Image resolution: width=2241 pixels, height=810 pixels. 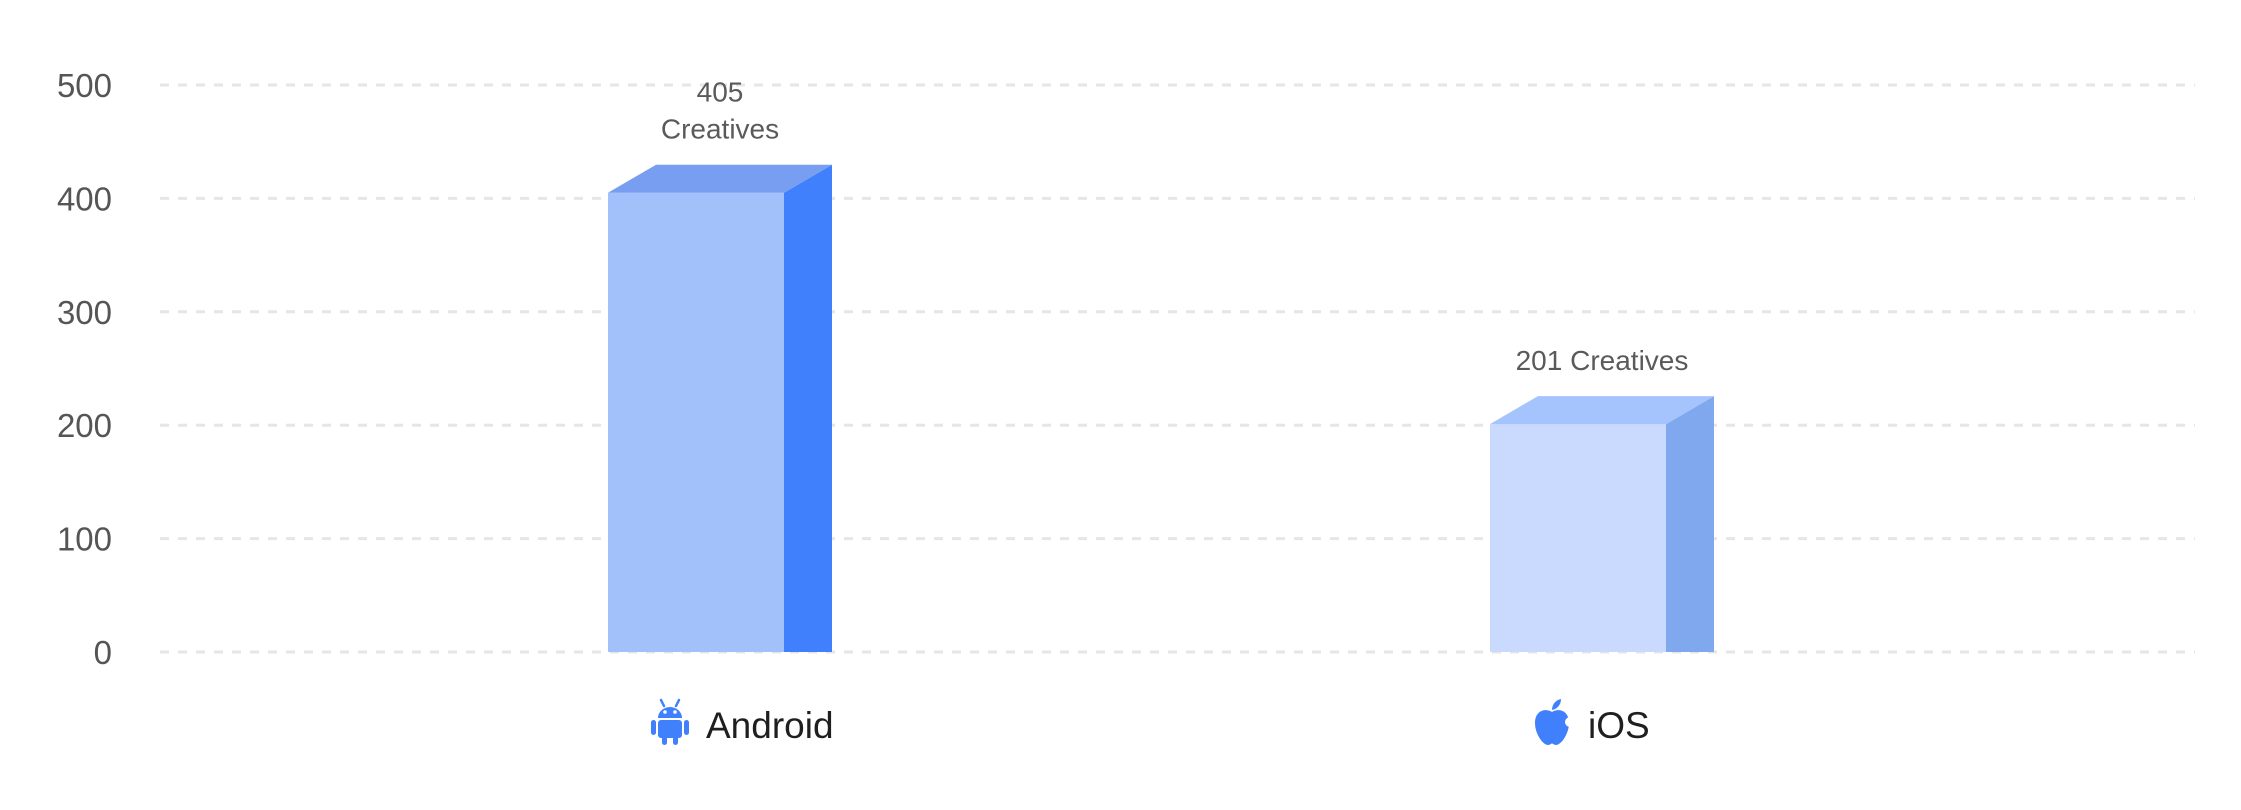 I want to click on bar-ios, so click(x=1602, y=524).